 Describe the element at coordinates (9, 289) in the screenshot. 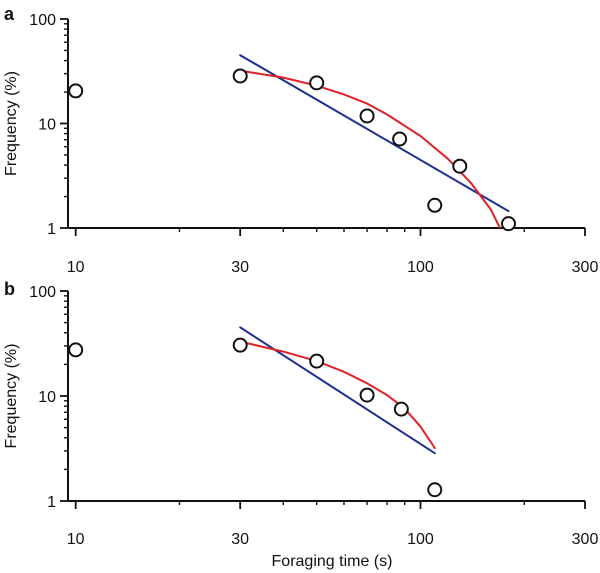

I see `panel-letter: b` at that location.